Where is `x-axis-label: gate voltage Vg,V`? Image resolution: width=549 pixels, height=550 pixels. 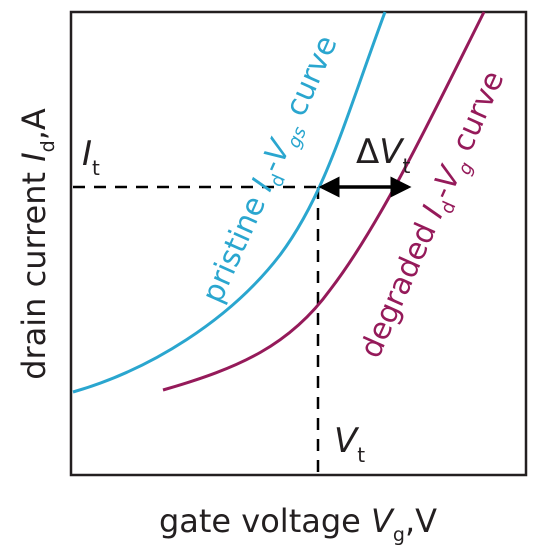
x-axis-label: gate voltage Vg,V is located at coordinates (298, 524).